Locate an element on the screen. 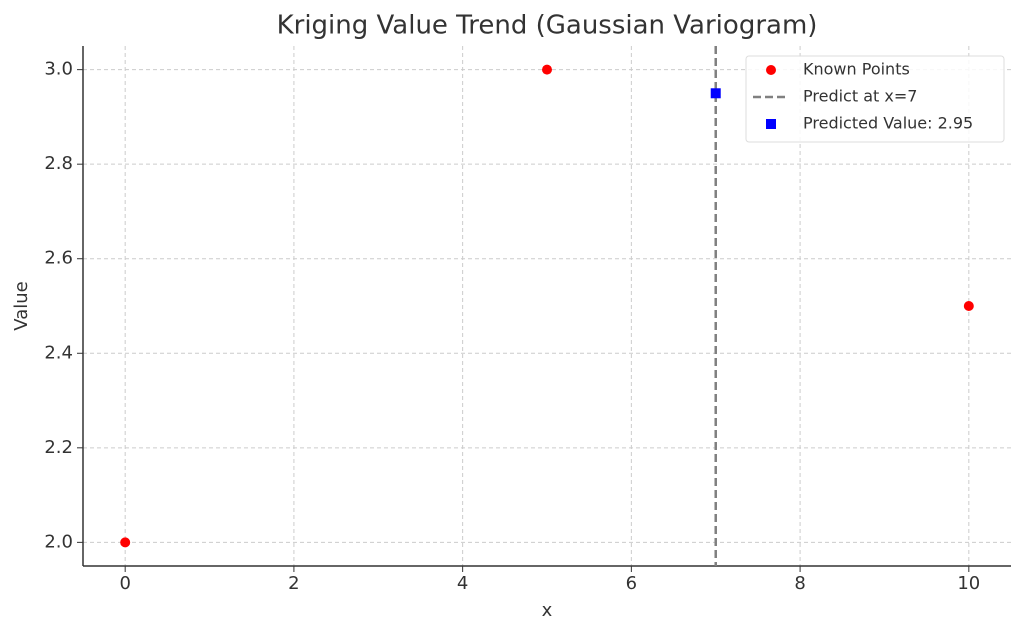 The image size is (1024, 635). chart-title: Kriging Value Trend (Gaussian Variogram) is located at coordinates (547, 26).